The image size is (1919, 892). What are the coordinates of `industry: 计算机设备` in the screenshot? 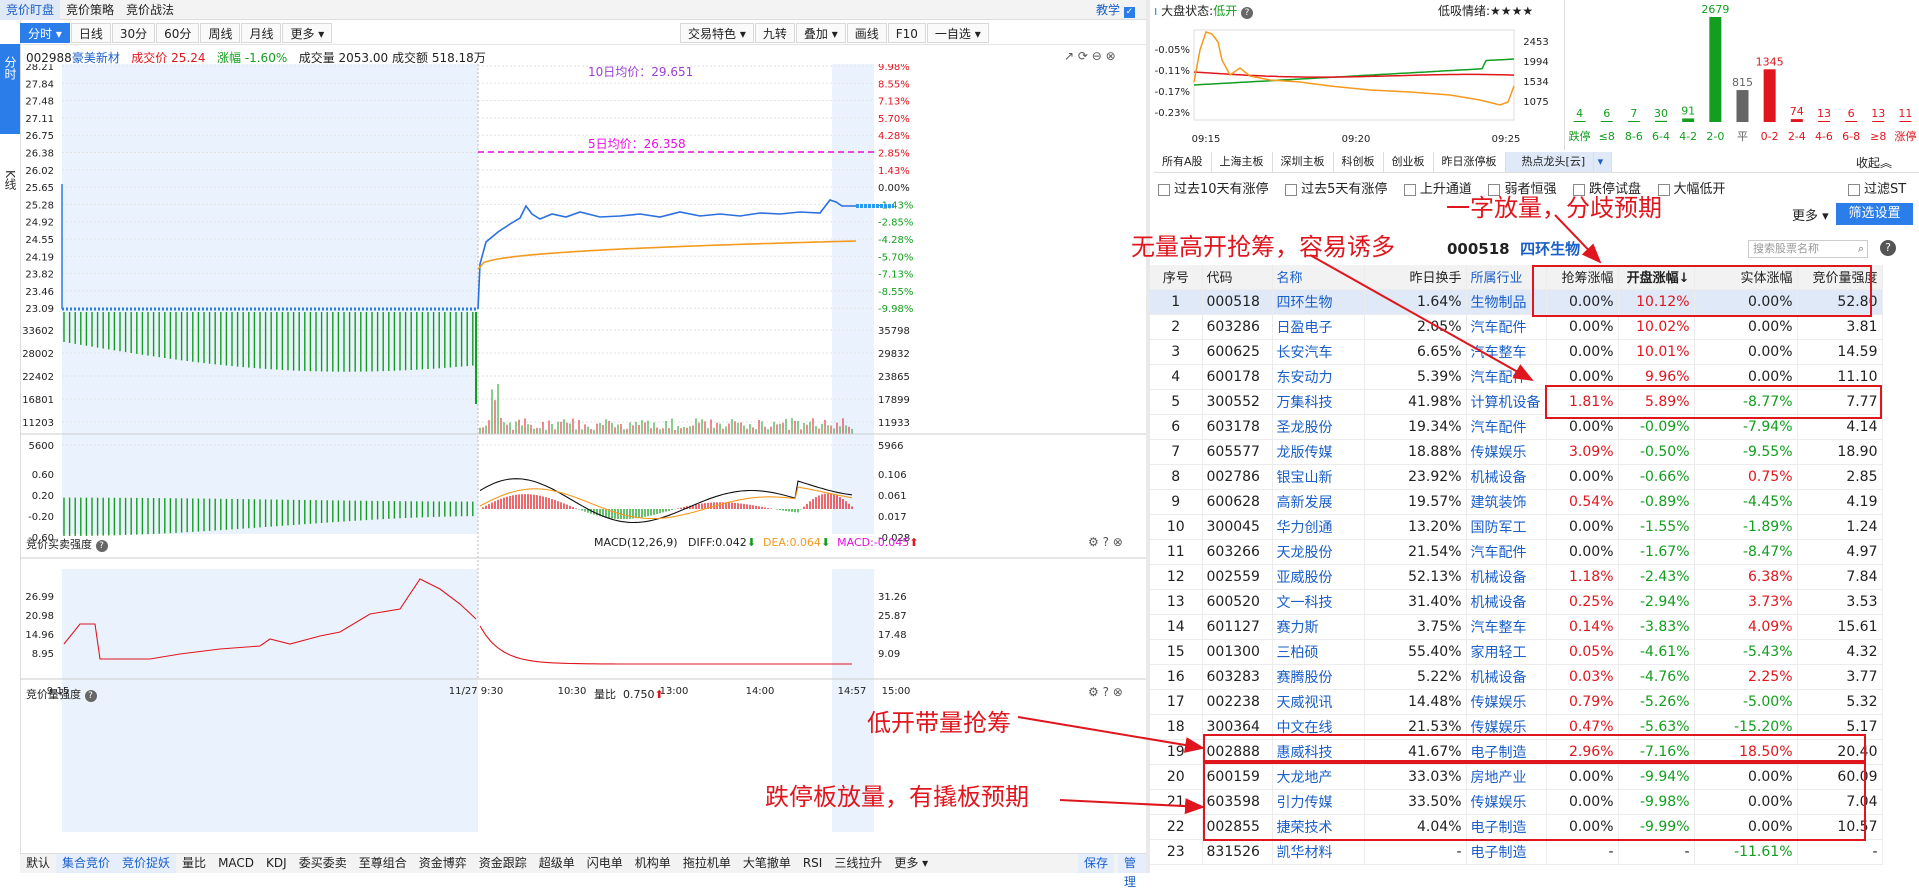 It's located at (1506, 401).